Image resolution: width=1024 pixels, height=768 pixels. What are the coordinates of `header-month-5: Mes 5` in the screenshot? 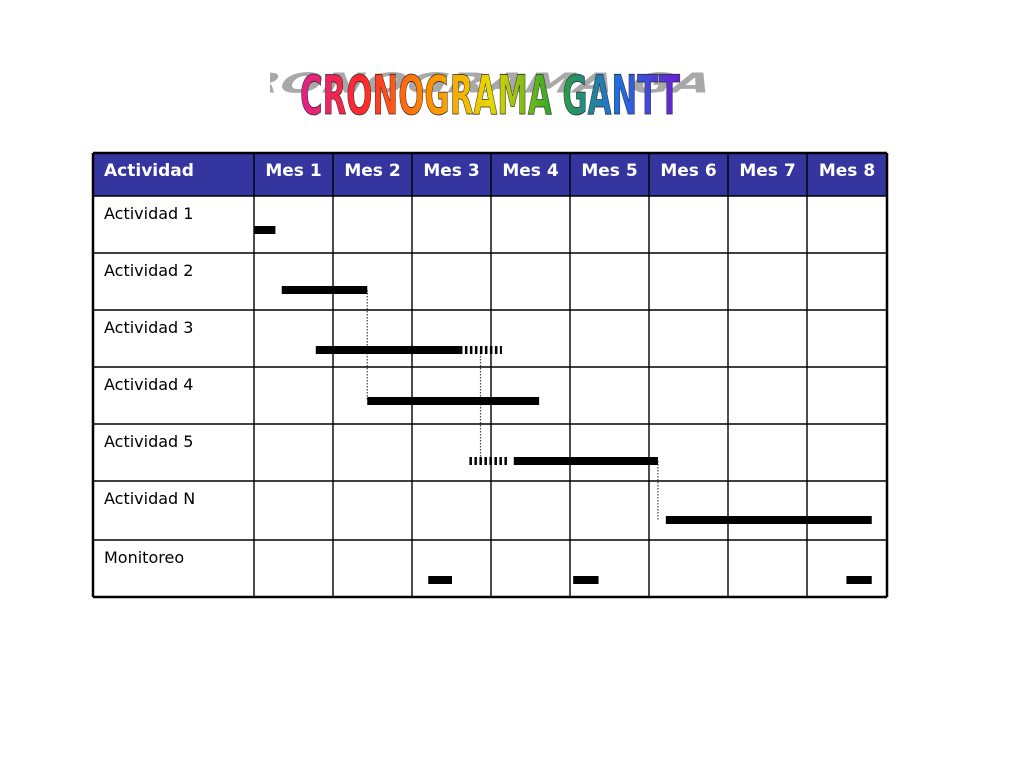 It's located at (609, 171).